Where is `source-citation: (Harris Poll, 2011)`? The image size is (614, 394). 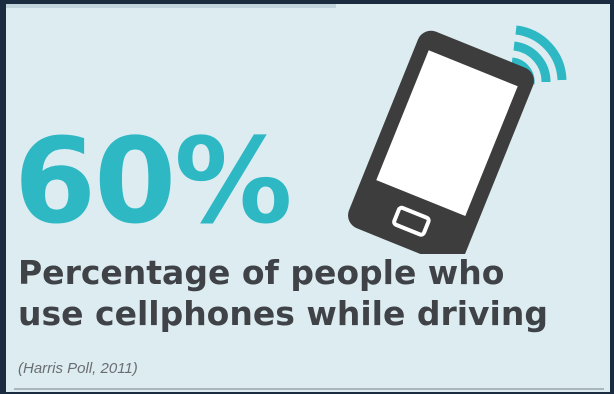 source-citation: (Harris Poll, 2011) is located at coordinates (78, 368).